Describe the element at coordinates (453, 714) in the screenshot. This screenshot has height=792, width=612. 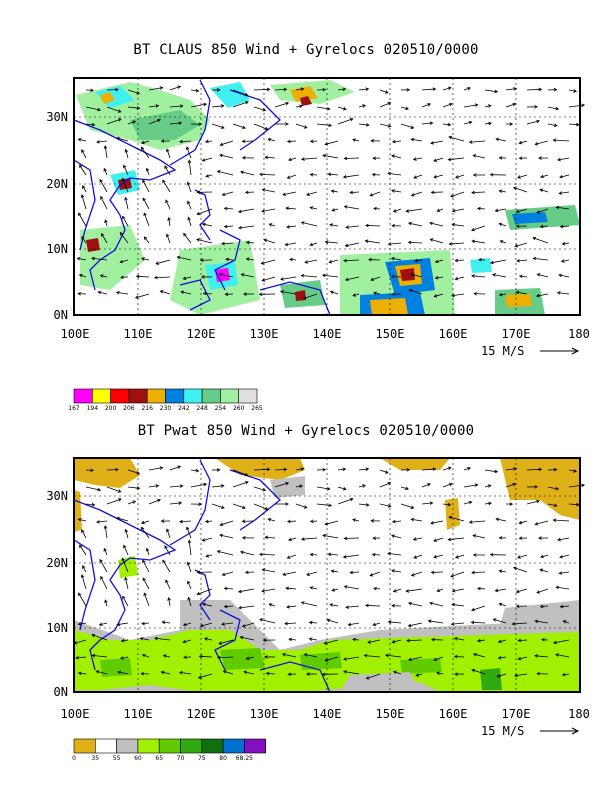
I see `panel2-lon-160: 160E` at that location.